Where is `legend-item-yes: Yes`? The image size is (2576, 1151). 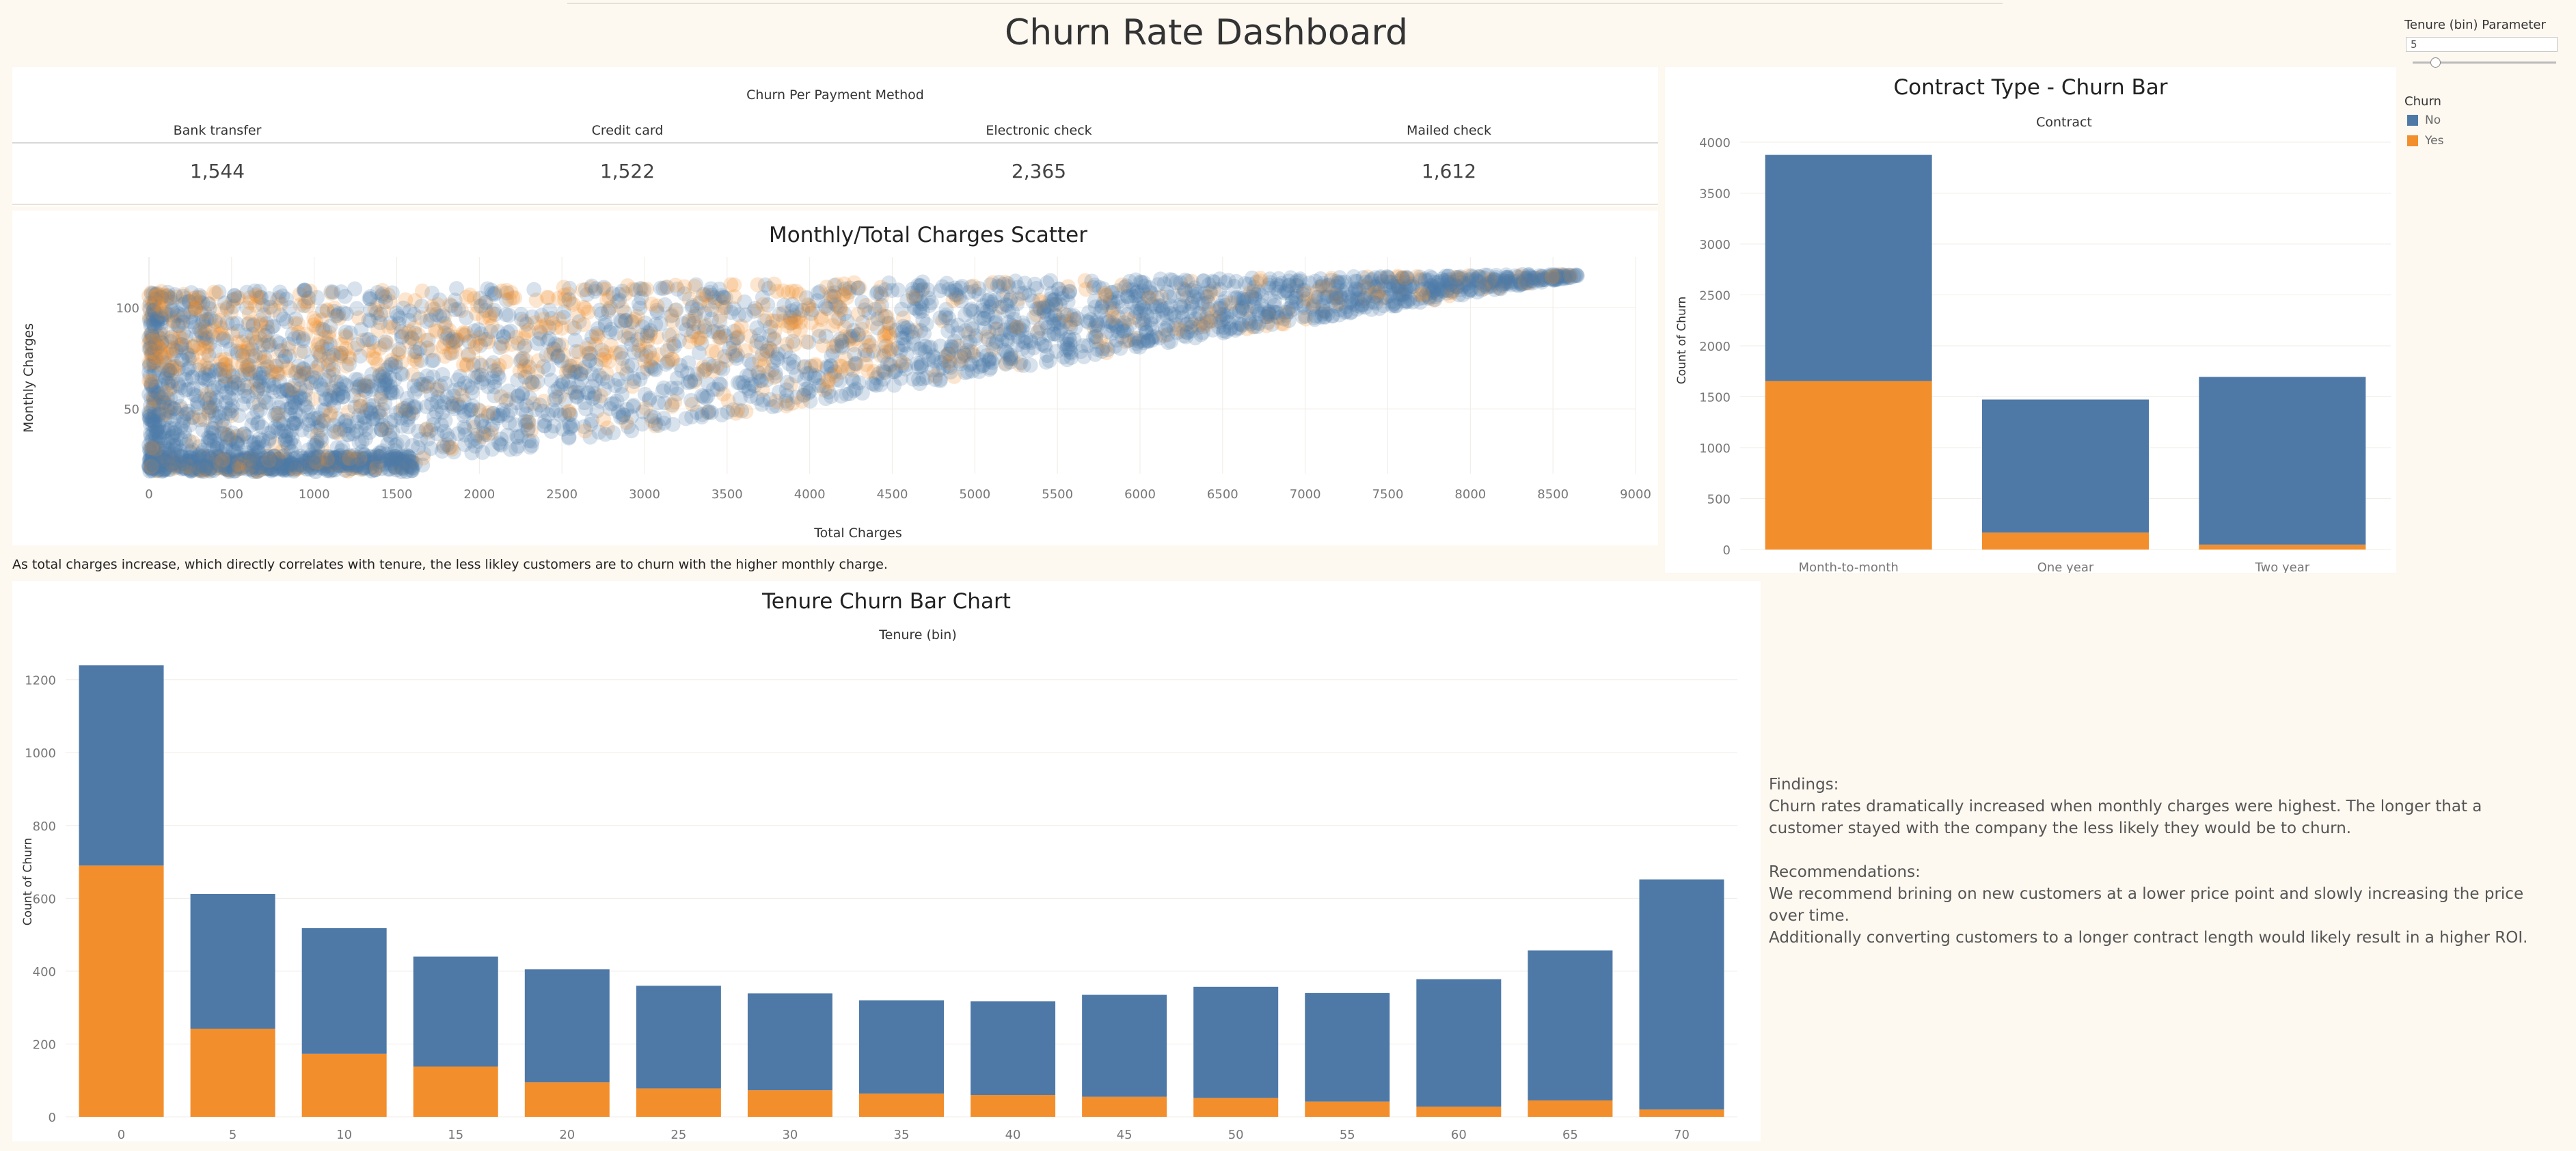 legend-item-yes: Yes is located at coordinates (2425, 141).